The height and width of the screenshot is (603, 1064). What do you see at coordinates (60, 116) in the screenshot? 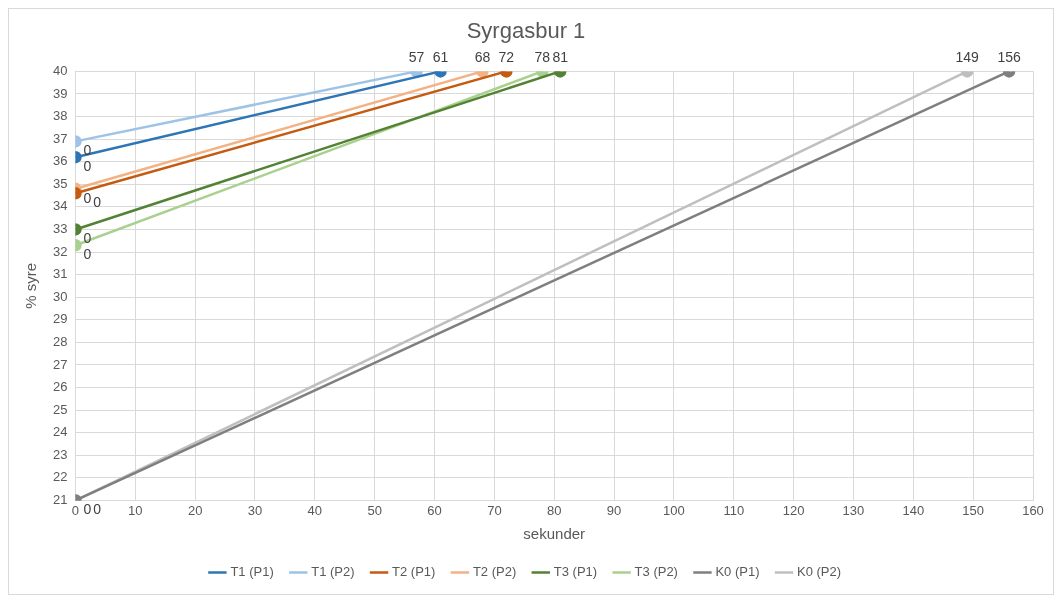
I see `y-tick-label: 38` at bounding box center [60, 116].